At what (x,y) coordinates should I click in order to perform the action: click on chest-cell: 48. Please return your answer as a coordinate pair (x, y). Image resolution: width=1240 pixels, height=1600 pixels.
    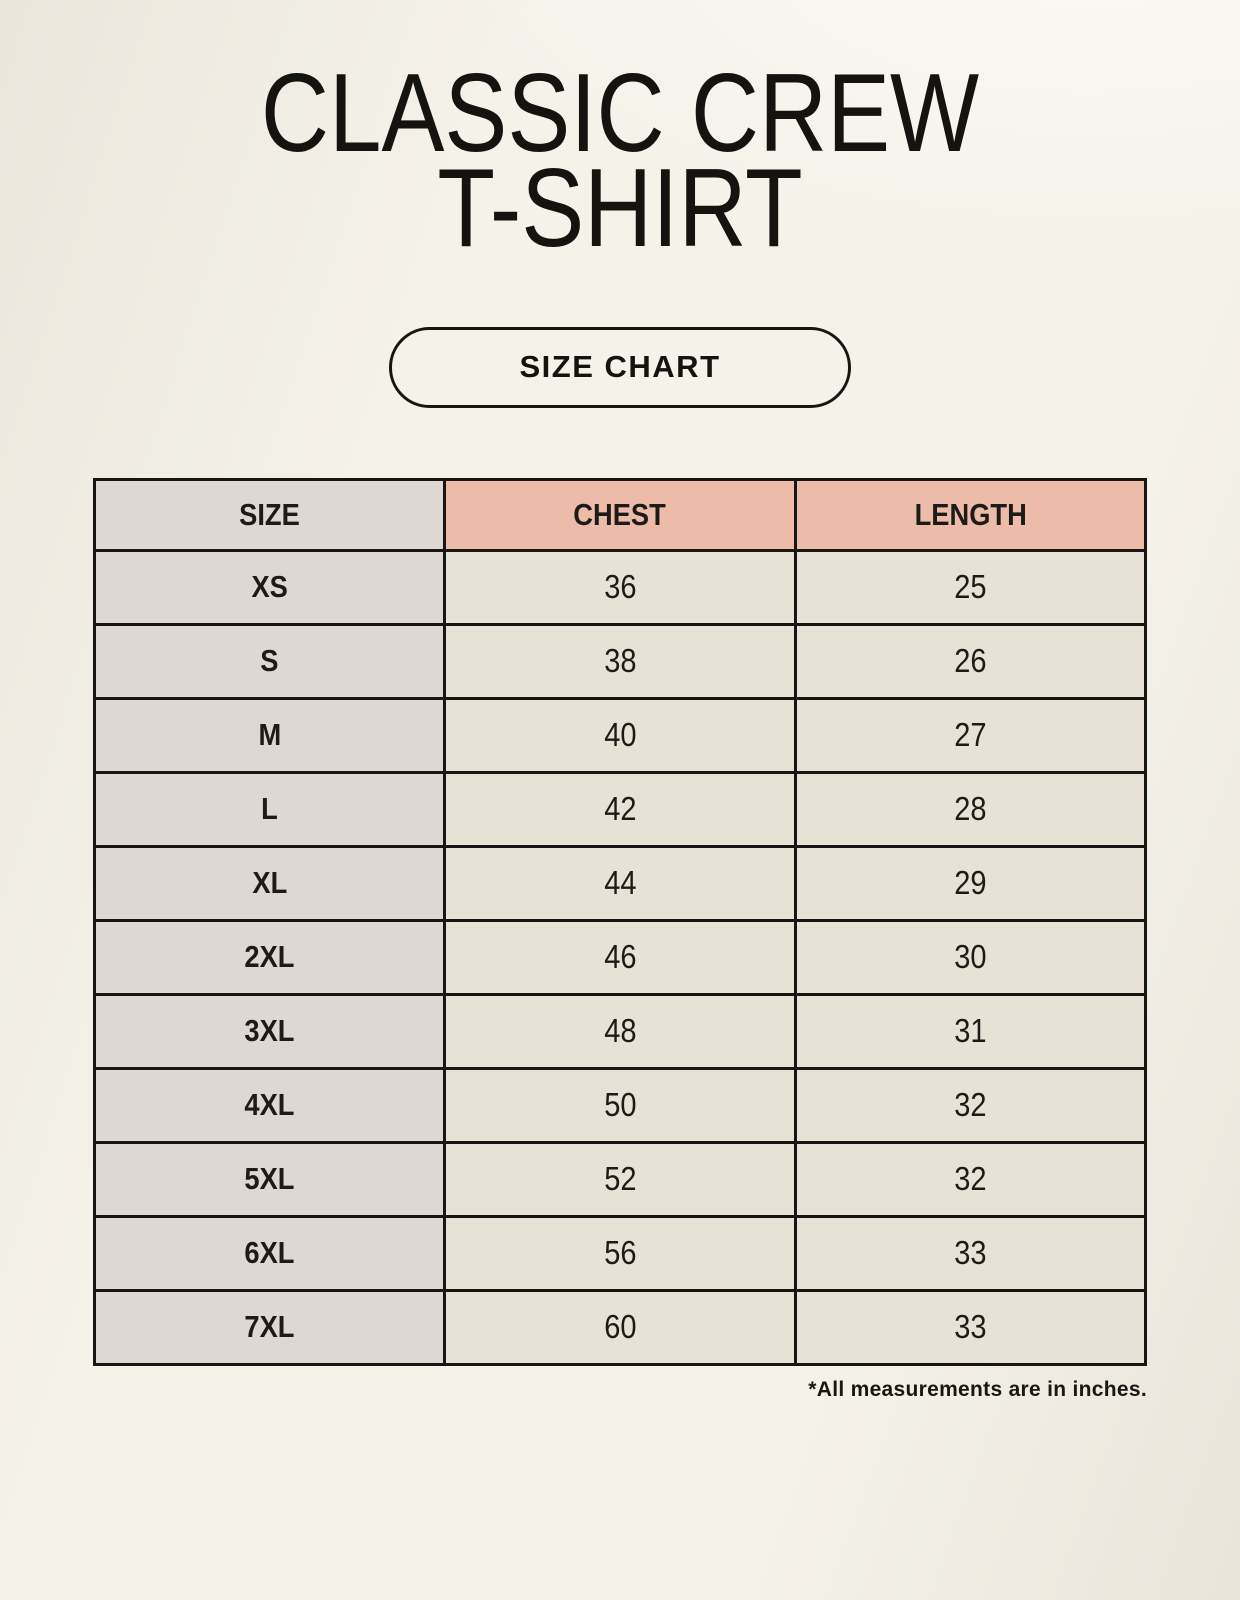
    Looking at the image, I should click on (620, 1031).